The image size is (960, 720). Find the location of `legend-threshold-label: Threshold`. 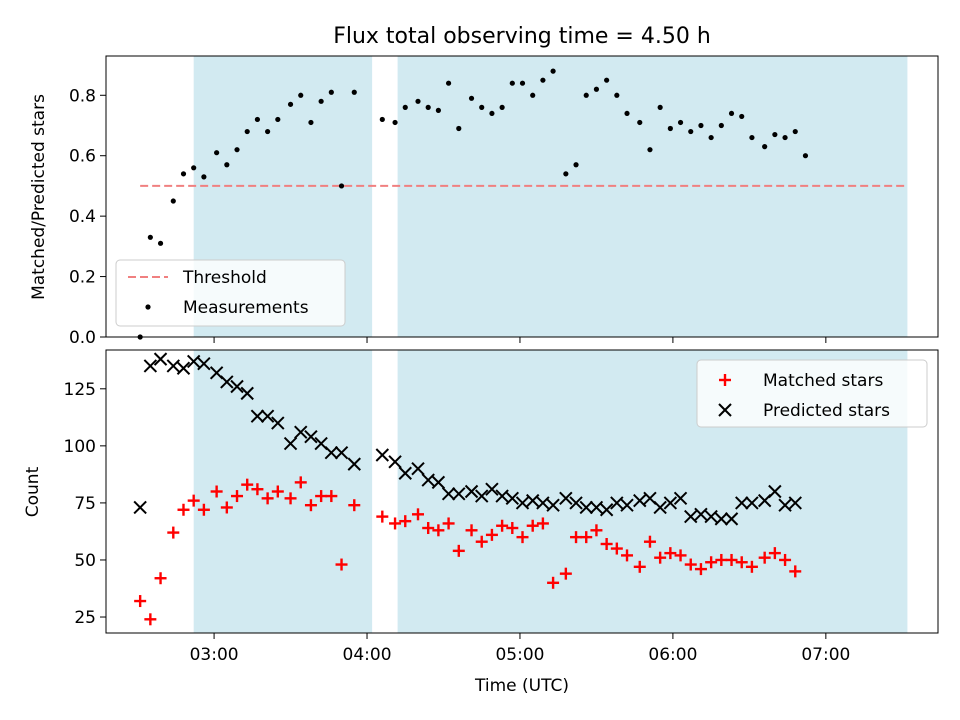

legend-threshold-label: Threshold is located at coordinates (224, 278).